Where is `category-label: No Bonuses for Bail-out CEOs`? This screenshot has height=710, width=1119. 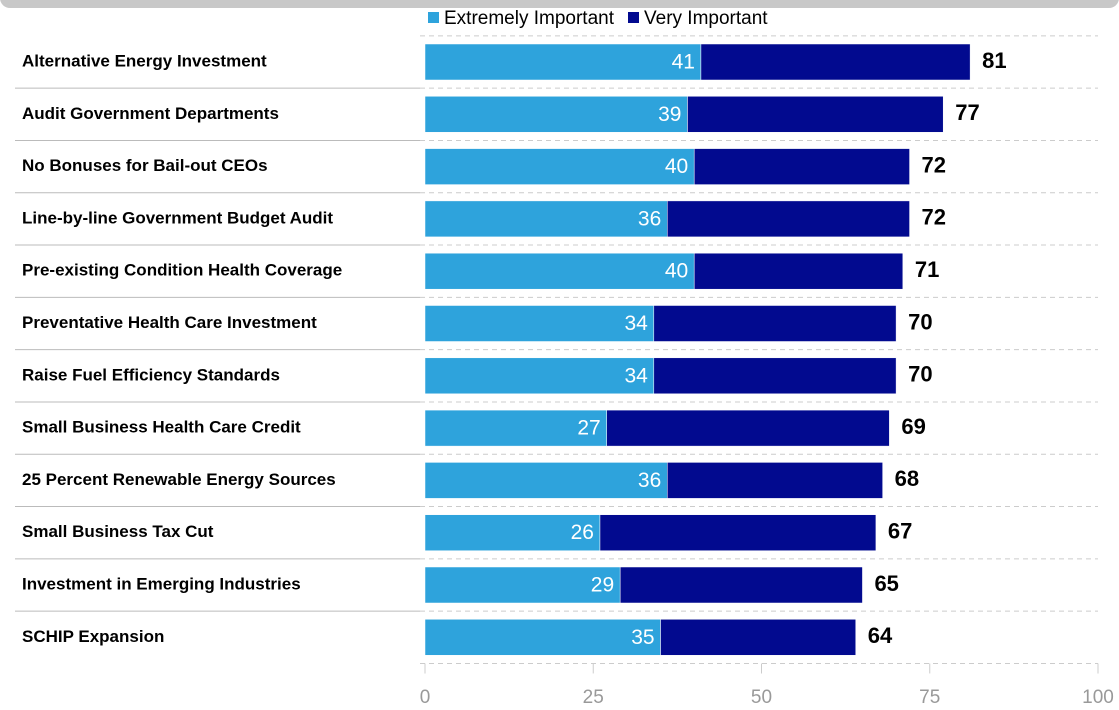
category-label: No Bonuses for Bail-out CEOs is located at coordinates (145, 165).